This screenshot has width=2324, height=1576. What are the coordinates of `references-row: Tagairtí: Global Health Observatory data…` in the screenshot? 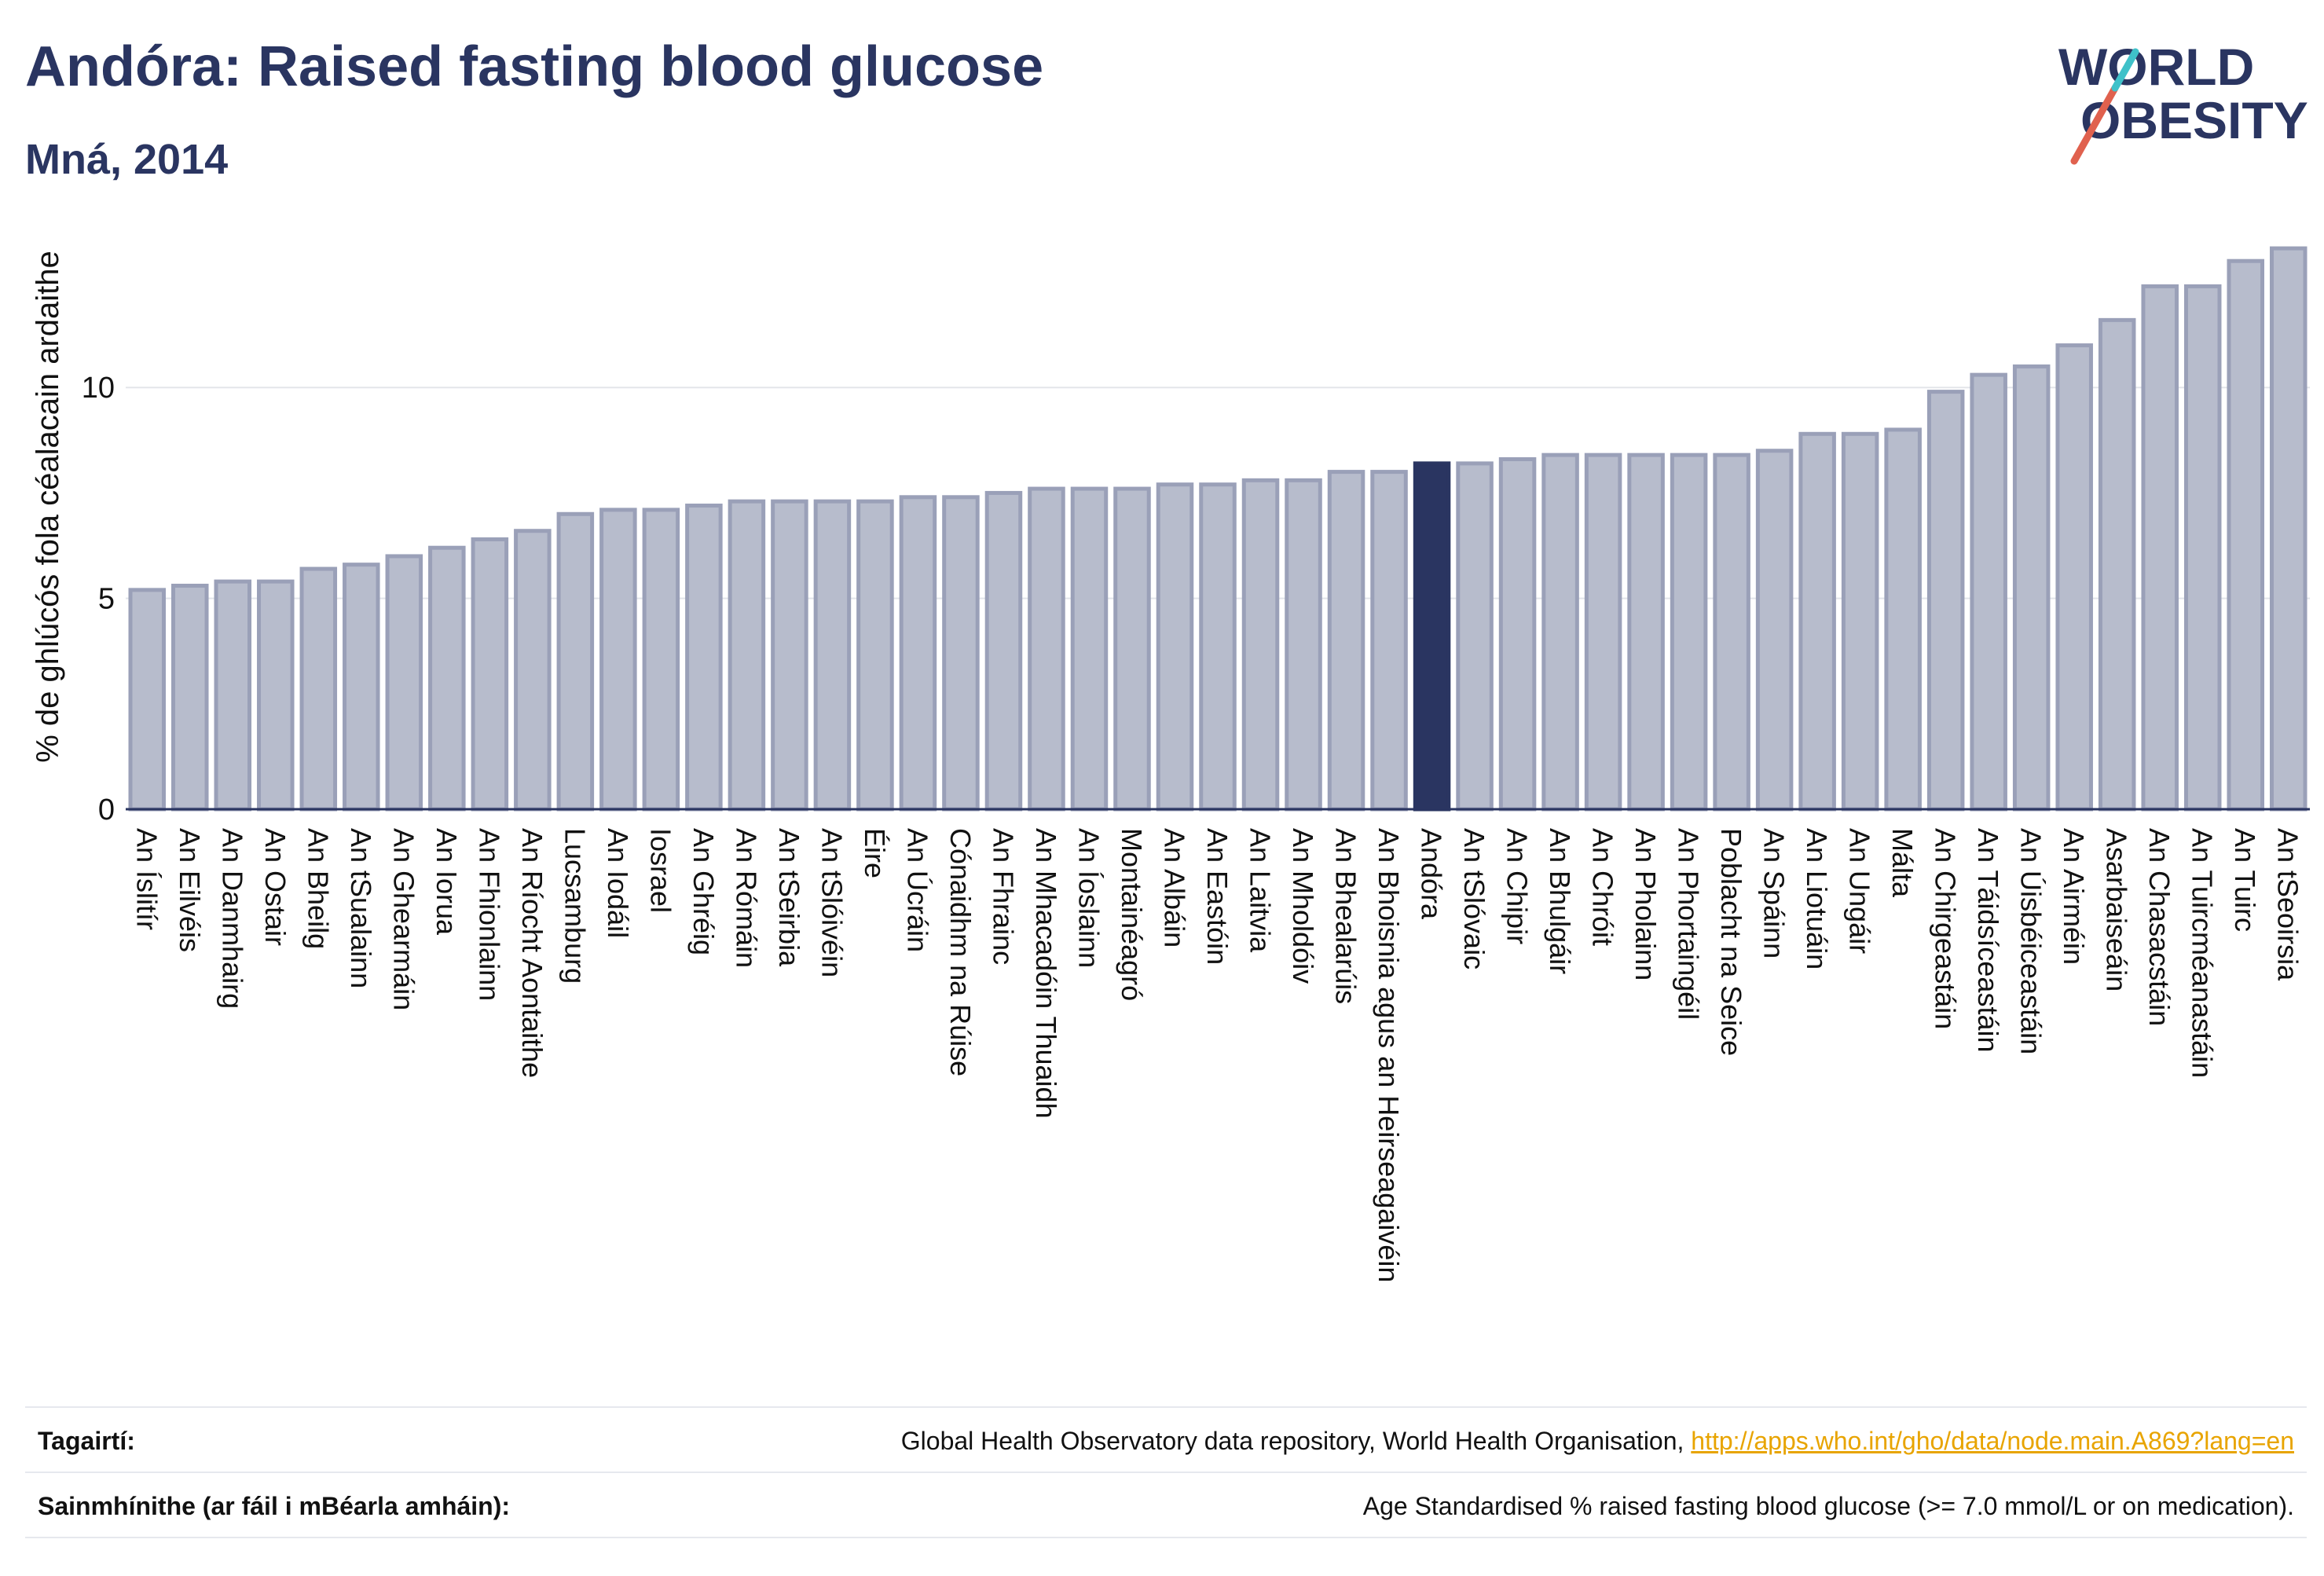 It's located at (1166, 1439).